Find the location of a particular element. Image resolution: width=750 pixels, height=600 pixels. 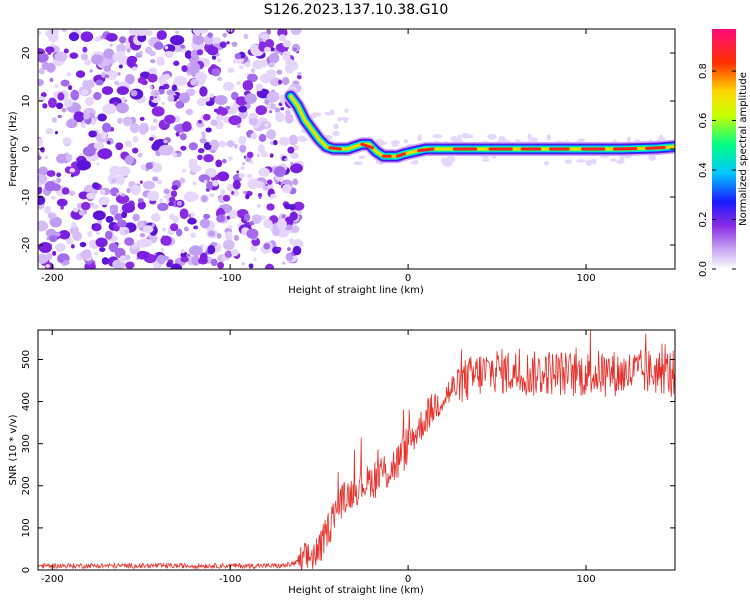

x-tick-label: 100 is located at coordinates (585, 579).